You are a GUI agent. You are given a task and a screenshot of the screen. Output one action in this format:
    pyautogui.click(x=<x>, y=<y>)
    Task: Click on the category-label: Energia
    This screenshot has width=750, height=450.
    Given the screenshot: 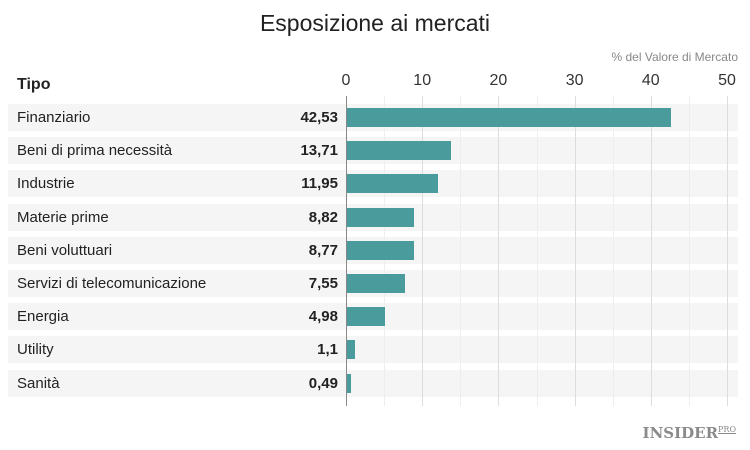 What is the action you would take?
    pyautogui.click(x=43, y=317)
    